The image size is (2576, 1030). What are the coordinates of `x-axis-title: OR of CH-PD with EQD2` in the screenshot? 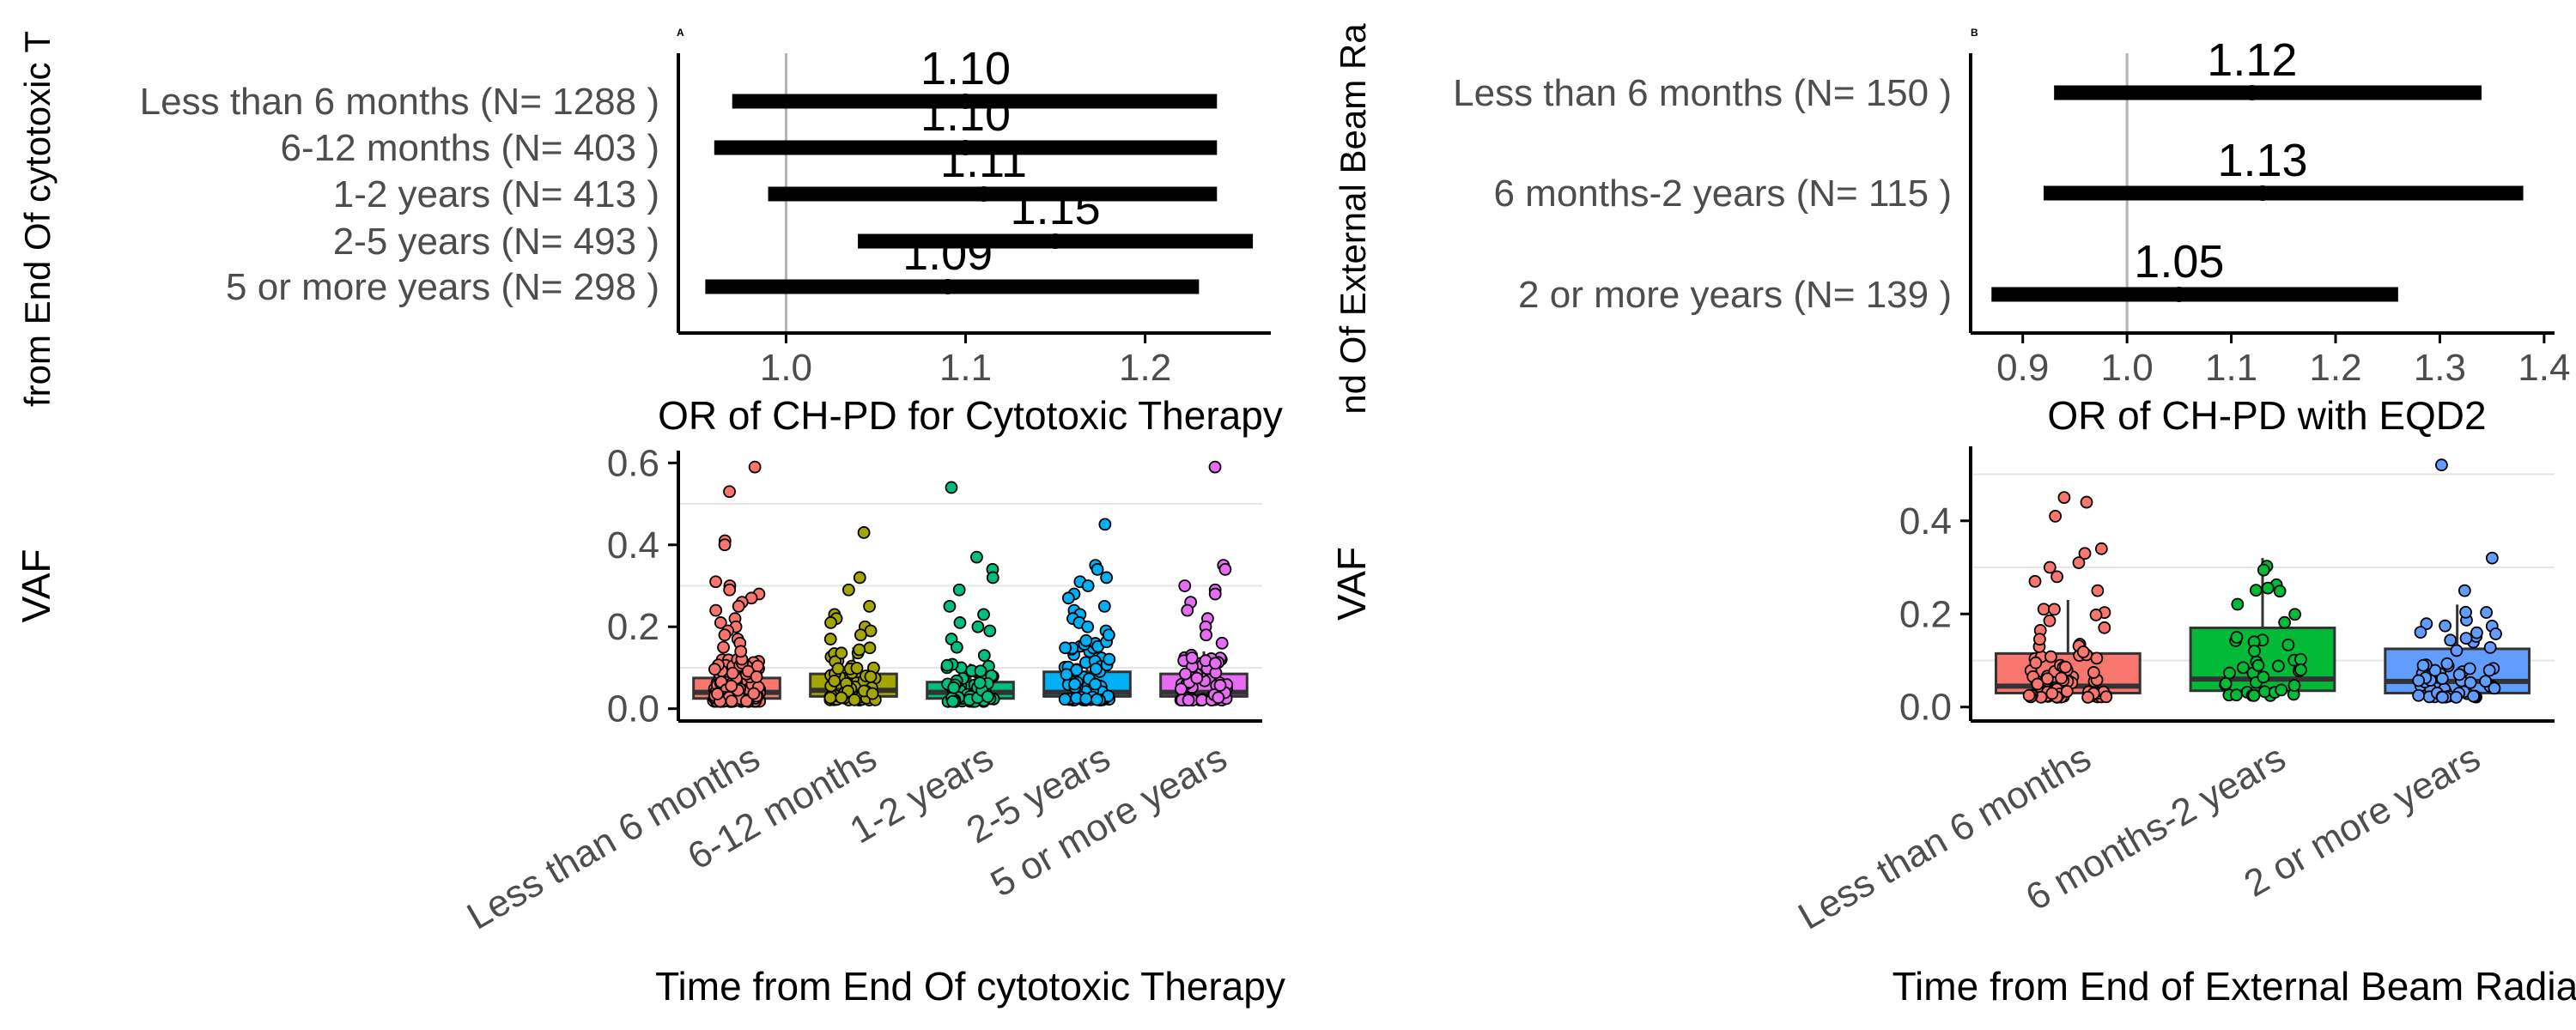 It's located at (2266, 415).